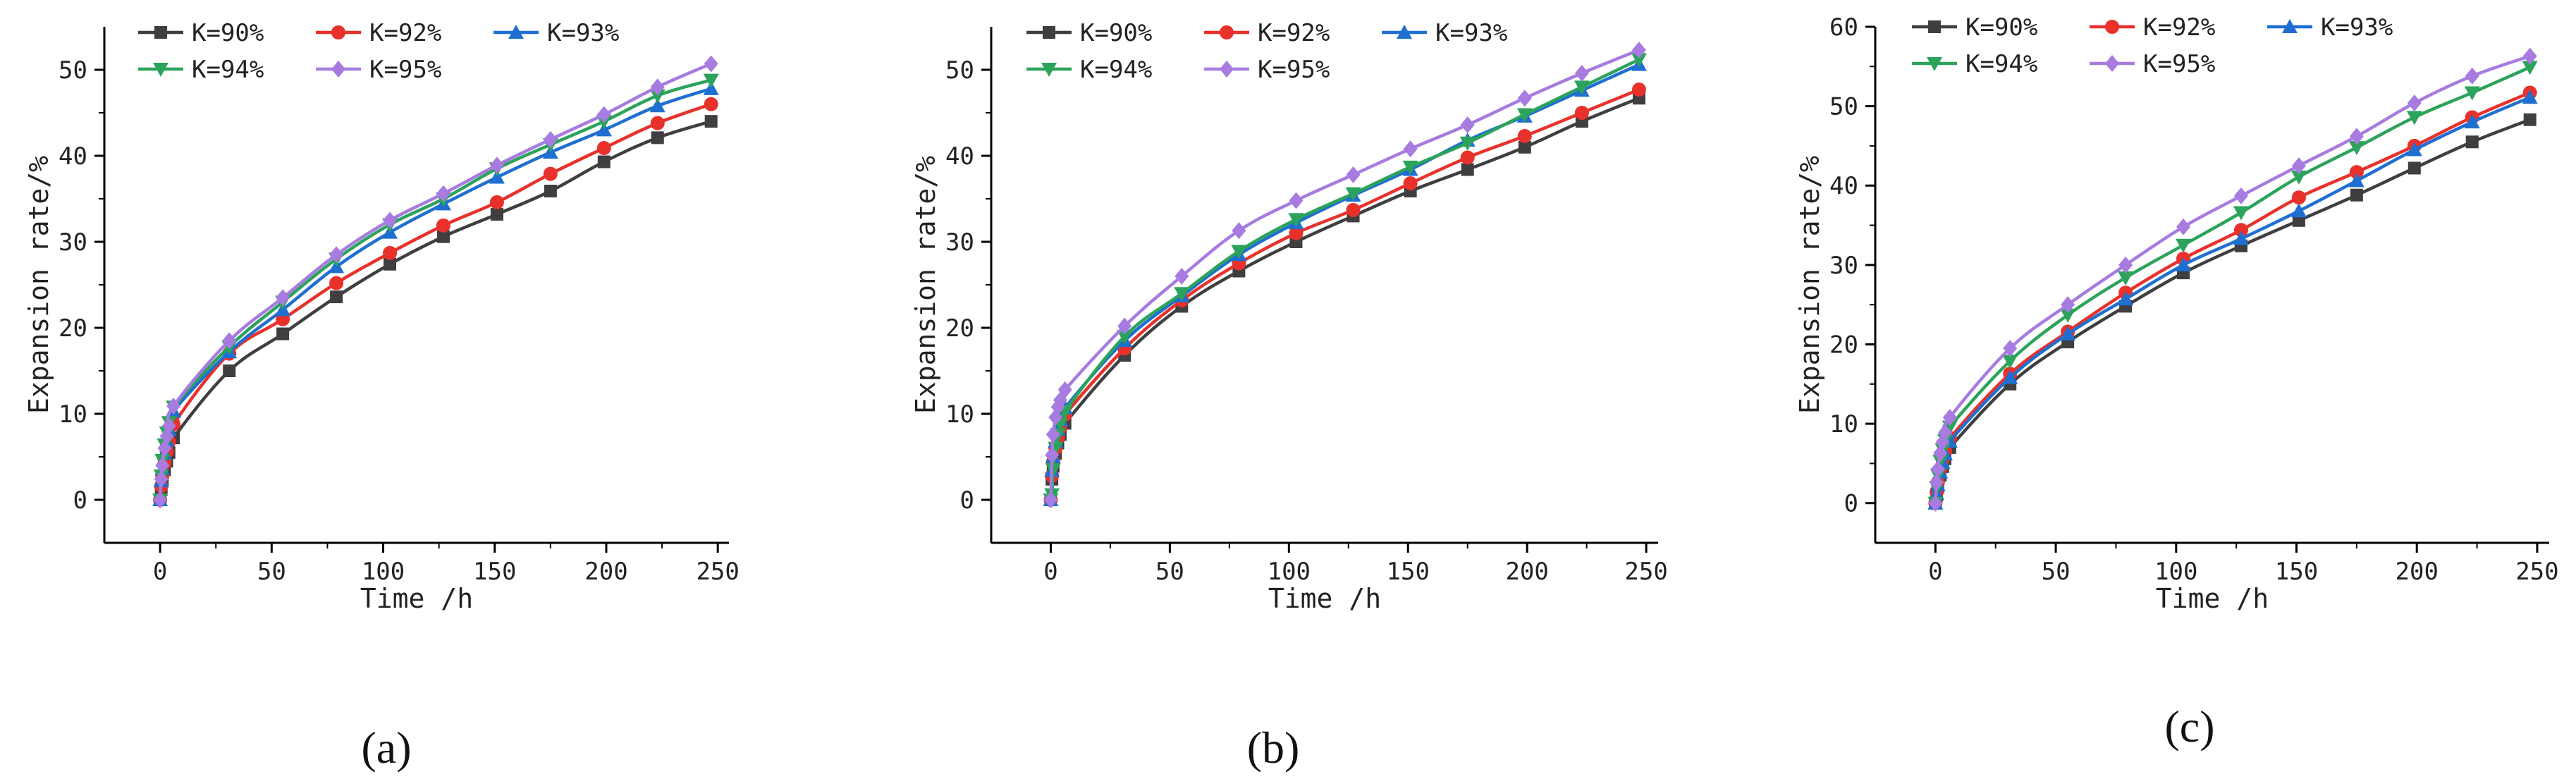  I want to click on legend-label: K=90%, so click(228, 33).